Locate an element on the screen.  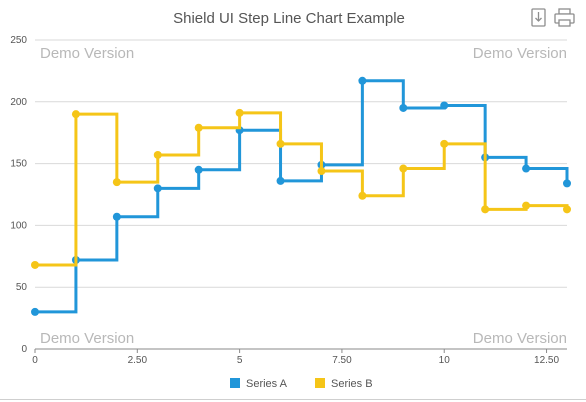
legend-label: Series B is located at coordinates (352, 384).